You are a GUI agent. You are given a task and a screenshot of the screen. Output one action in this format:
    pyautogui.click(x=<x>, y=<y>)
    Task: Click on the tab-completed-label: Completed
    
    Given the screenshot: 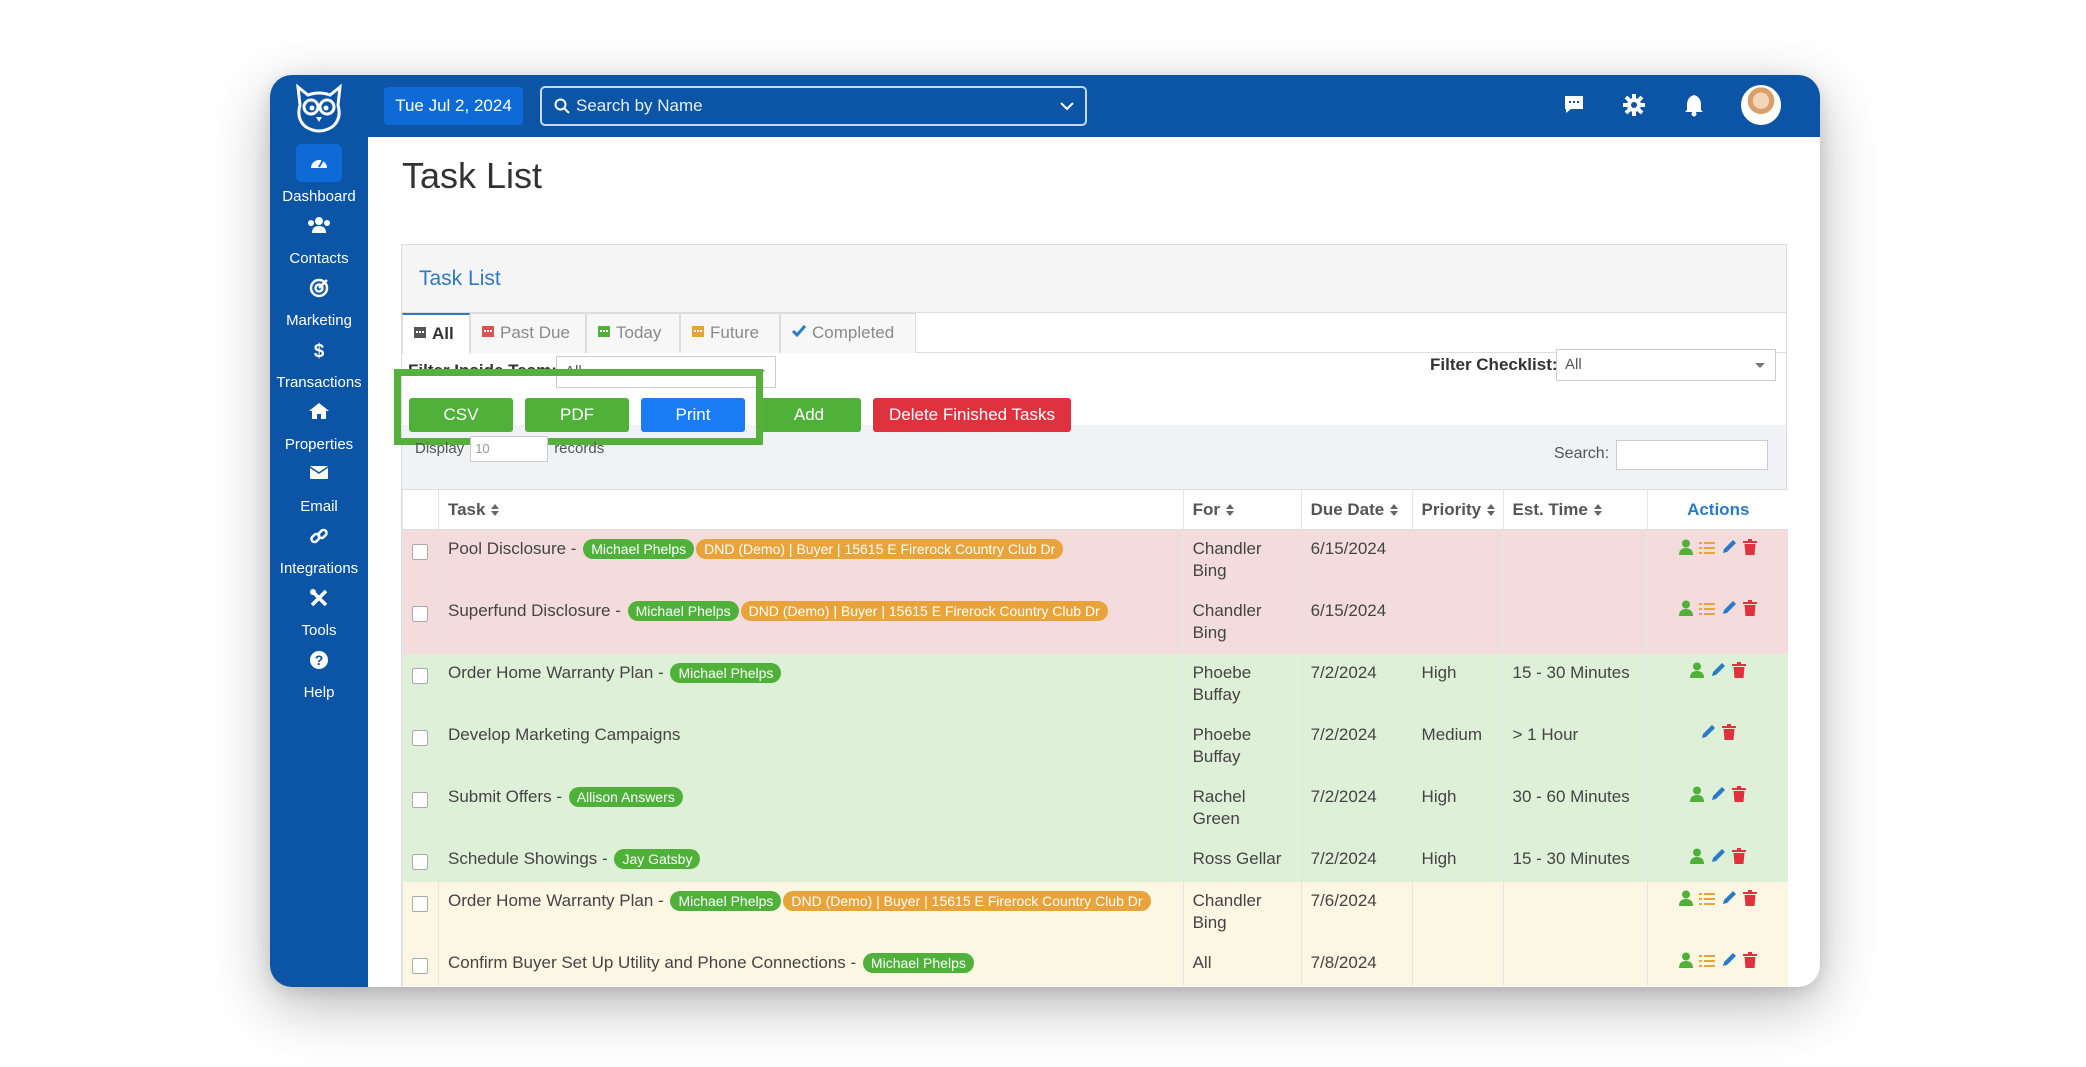 What is the action you would take?
    pyautogui.click(x=853, y=332)
    